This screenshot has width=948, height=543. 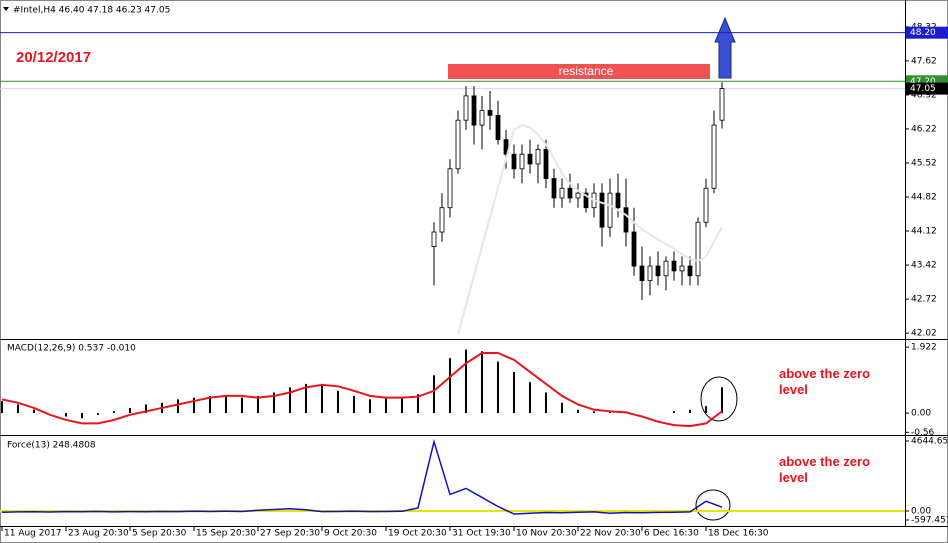 I want to click on macd-header: MACD(12,26,9) 0.537 -0.010, so click(x=71, y=349).